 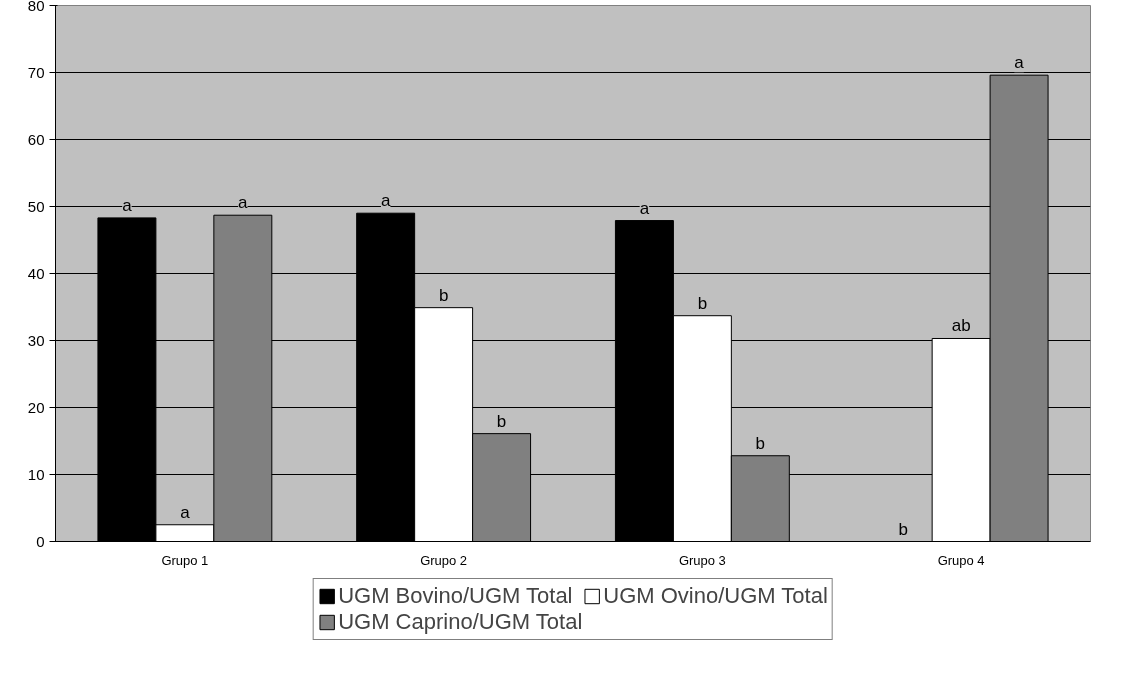 What do you see at coordinates (715, 596) in the screenshot?
I see `legend-label: UGM Ovino/UGM Total` at bounding box center [715, 596].